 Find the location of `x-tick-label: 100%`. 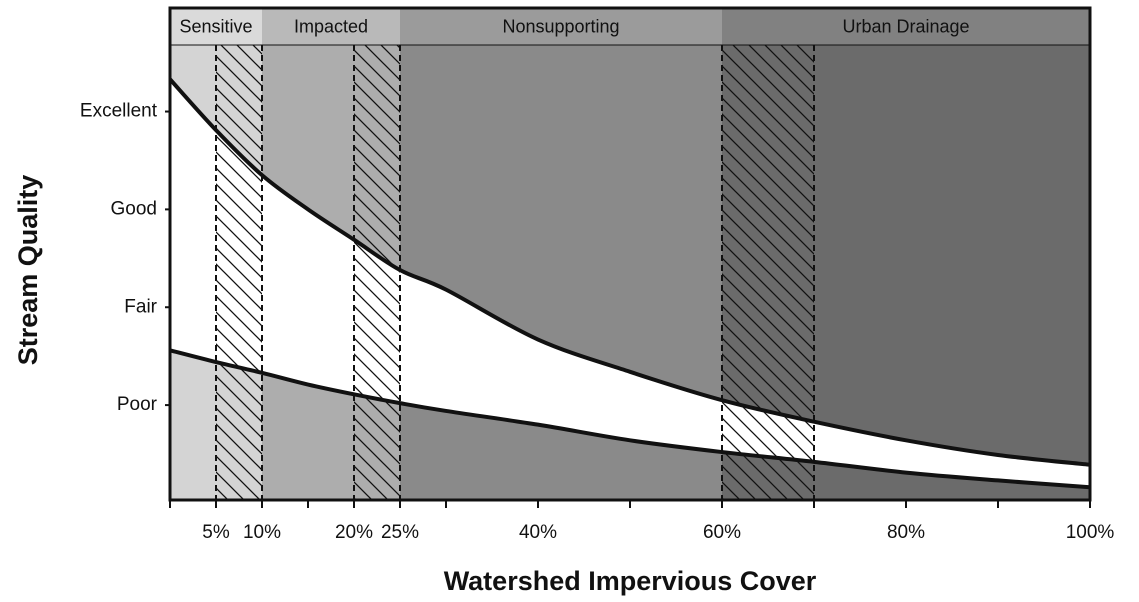

x-tick-label: 100% is located at coordinates (1090, 532).